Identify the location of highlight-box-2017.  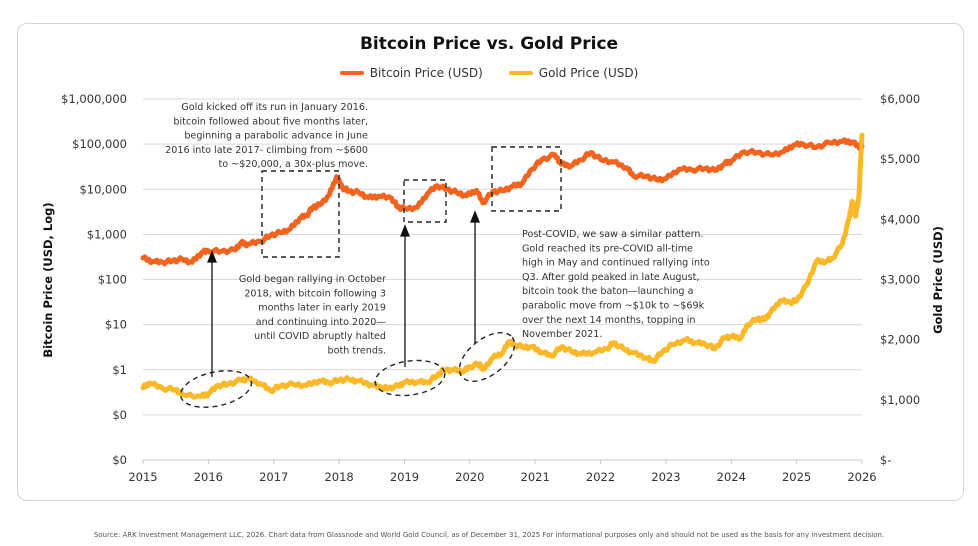
(300, 214).